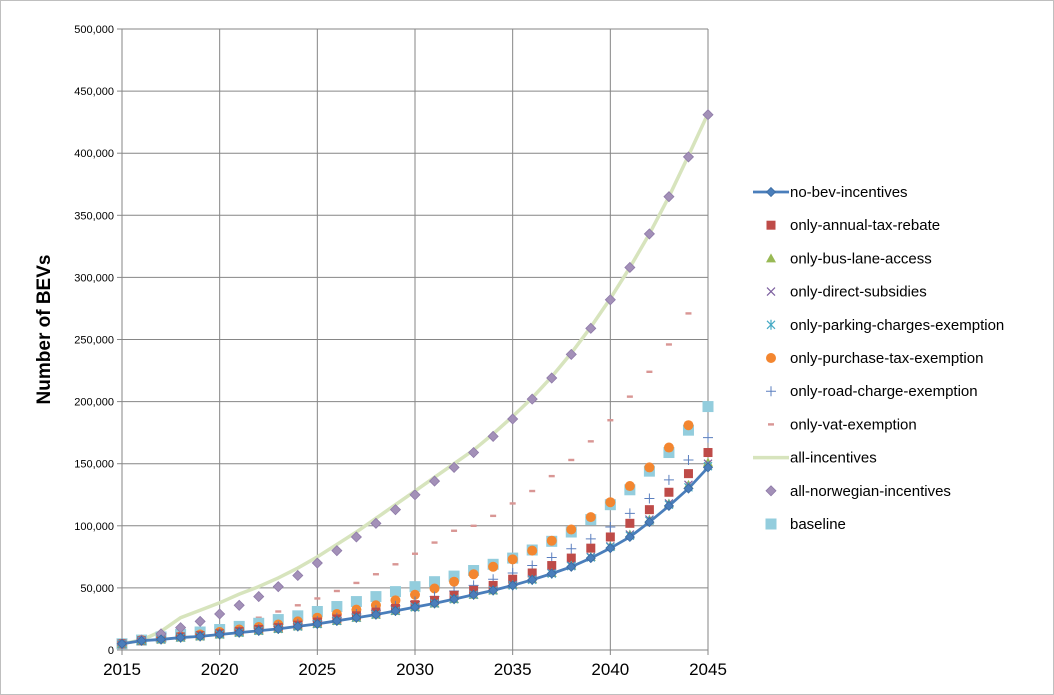  What do you see at coordinates (317, 669) in the screenshot?
I see `x-tick-label: 2025` at bounding box center [317, 669].